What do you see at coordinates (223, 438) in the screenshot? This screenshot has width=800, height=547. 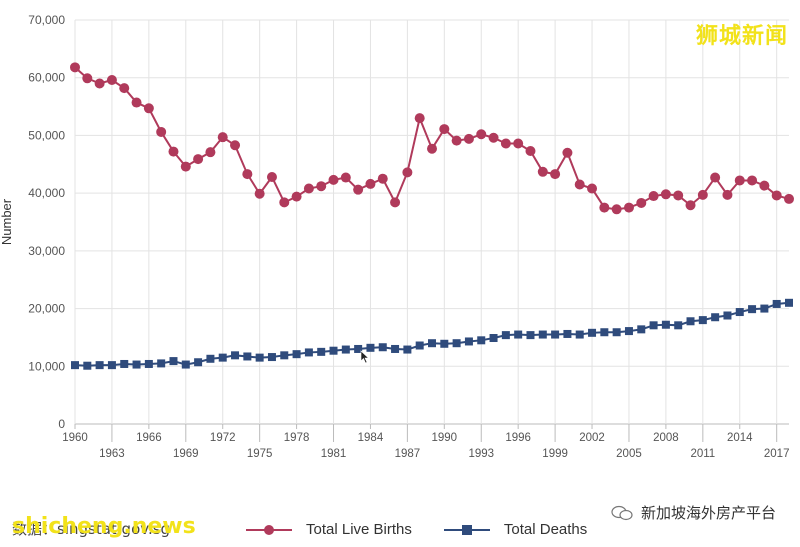 I see `x-tick-label: 1972` at bounding box center [223, 438].